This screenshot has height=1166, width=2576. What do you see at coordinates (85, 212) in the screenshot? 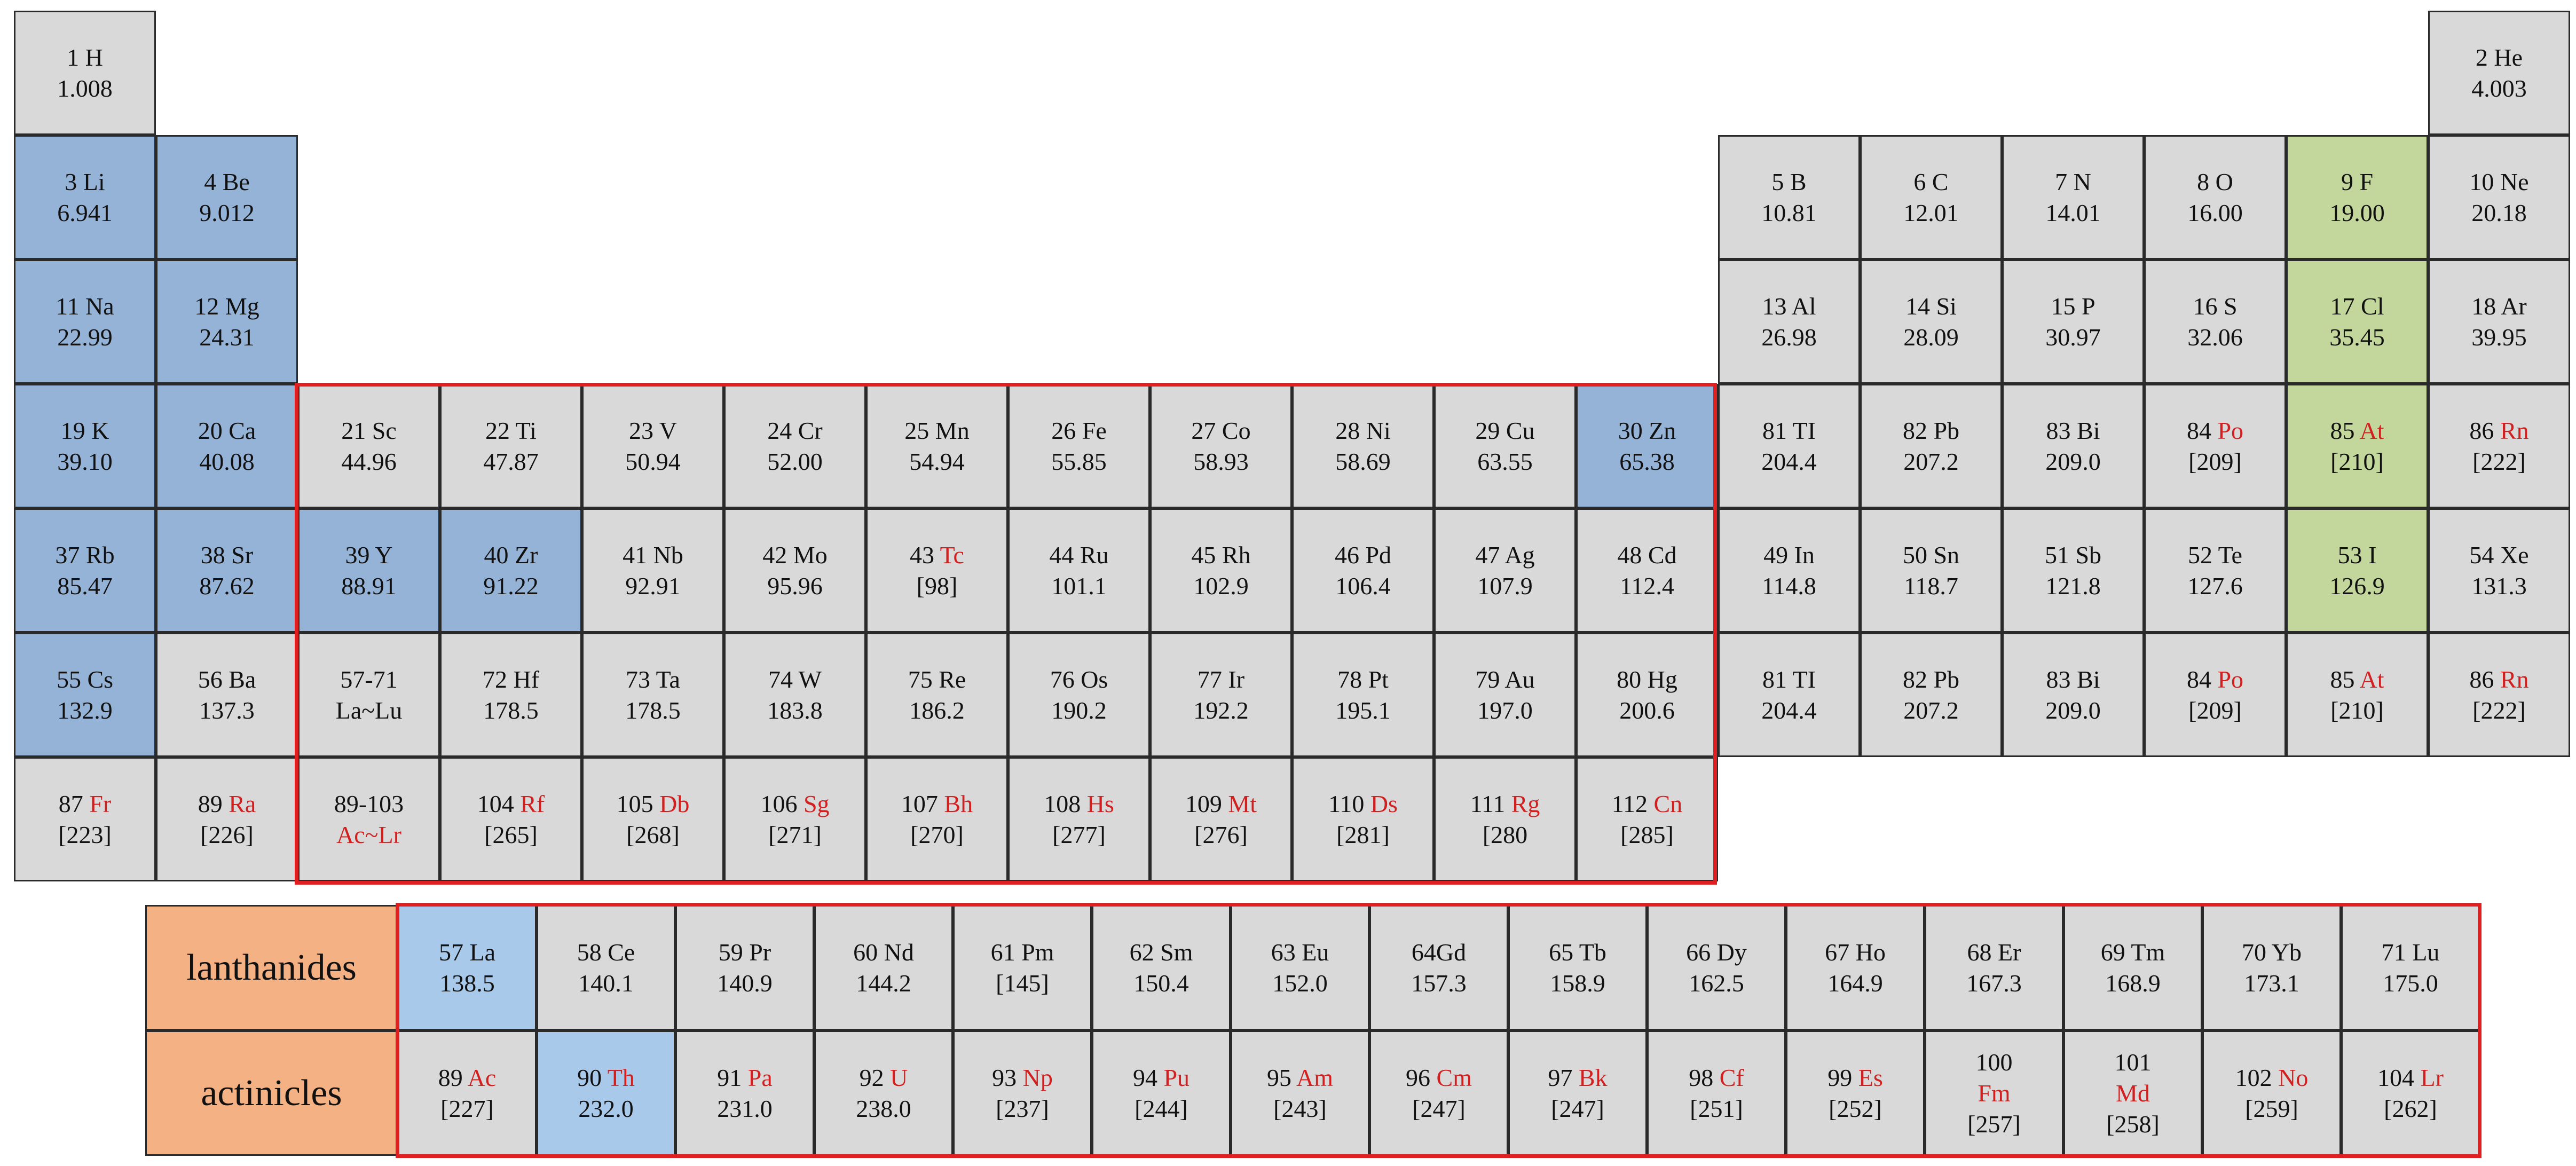
I see `atomic-mass: 6.941` at bounding box center [85, 212].